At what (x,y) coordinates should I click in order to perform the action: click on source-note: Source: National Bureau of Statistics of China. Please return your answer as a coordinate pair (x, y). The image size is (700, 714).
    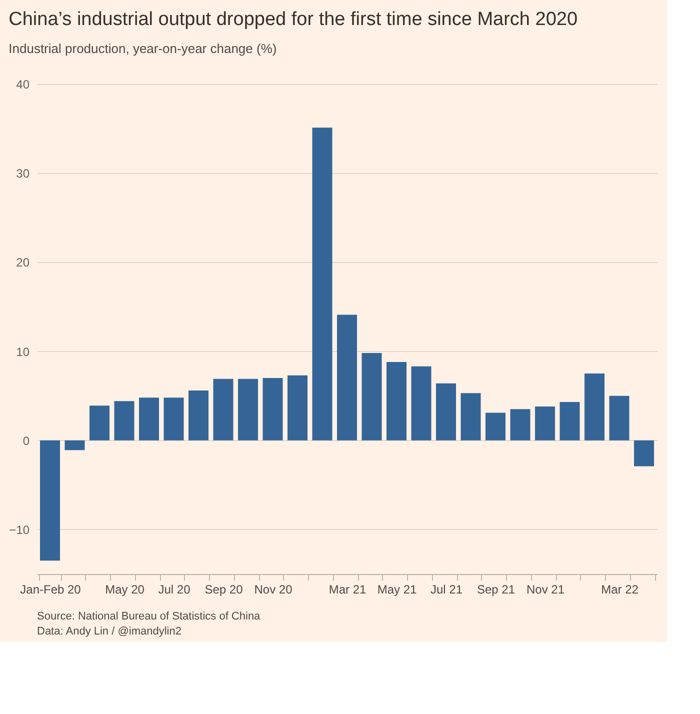
    Looking at the image, I should click on (149, 616).